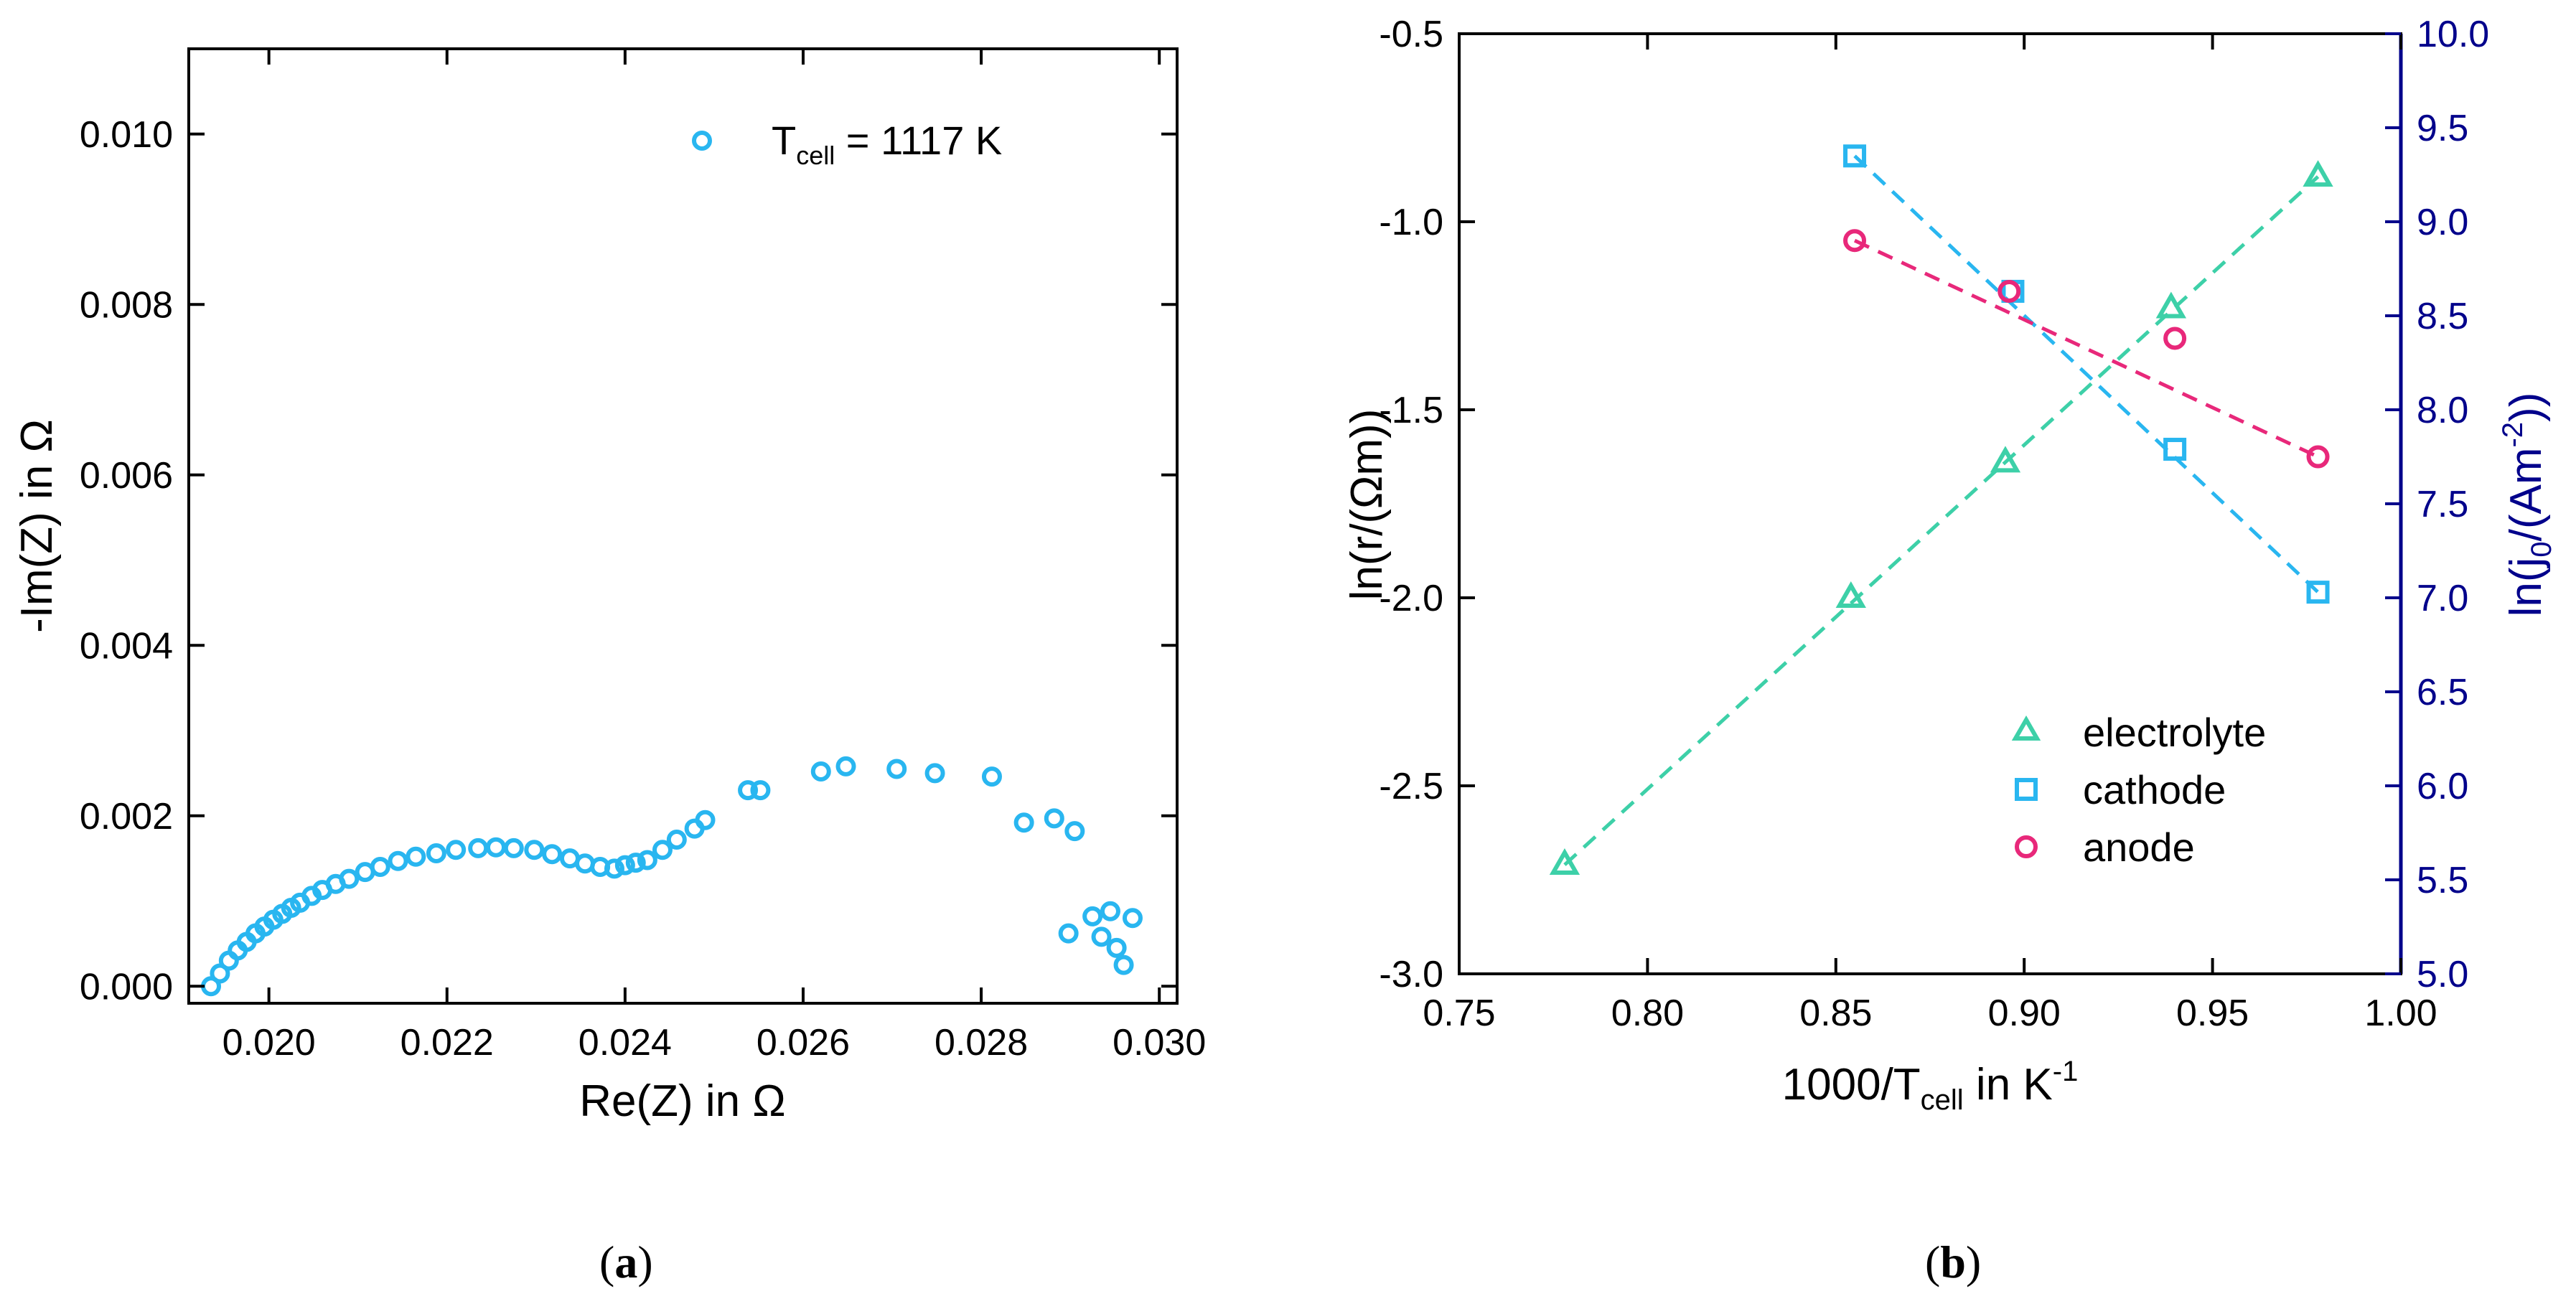 This screenshot has height=1314, width=2576. Describe the element at coordinates (2400, 1013) in the screenshot. I see `panel-b-x-tick-label: 1.00` at that location.